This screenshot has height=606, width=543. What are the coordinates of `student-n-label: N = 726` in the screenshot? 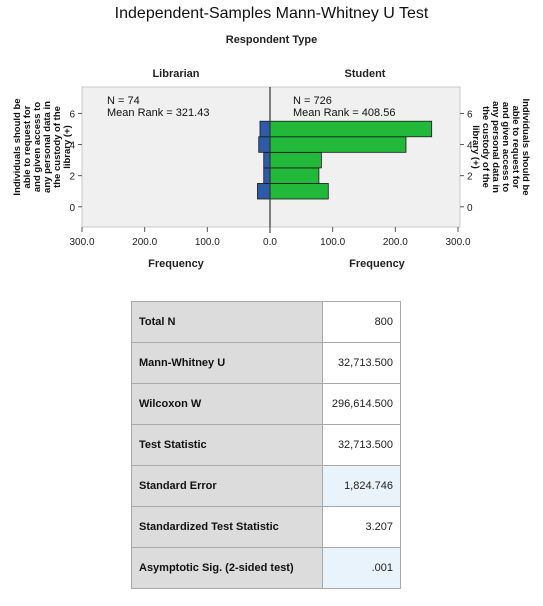 It's located at (312, 101).